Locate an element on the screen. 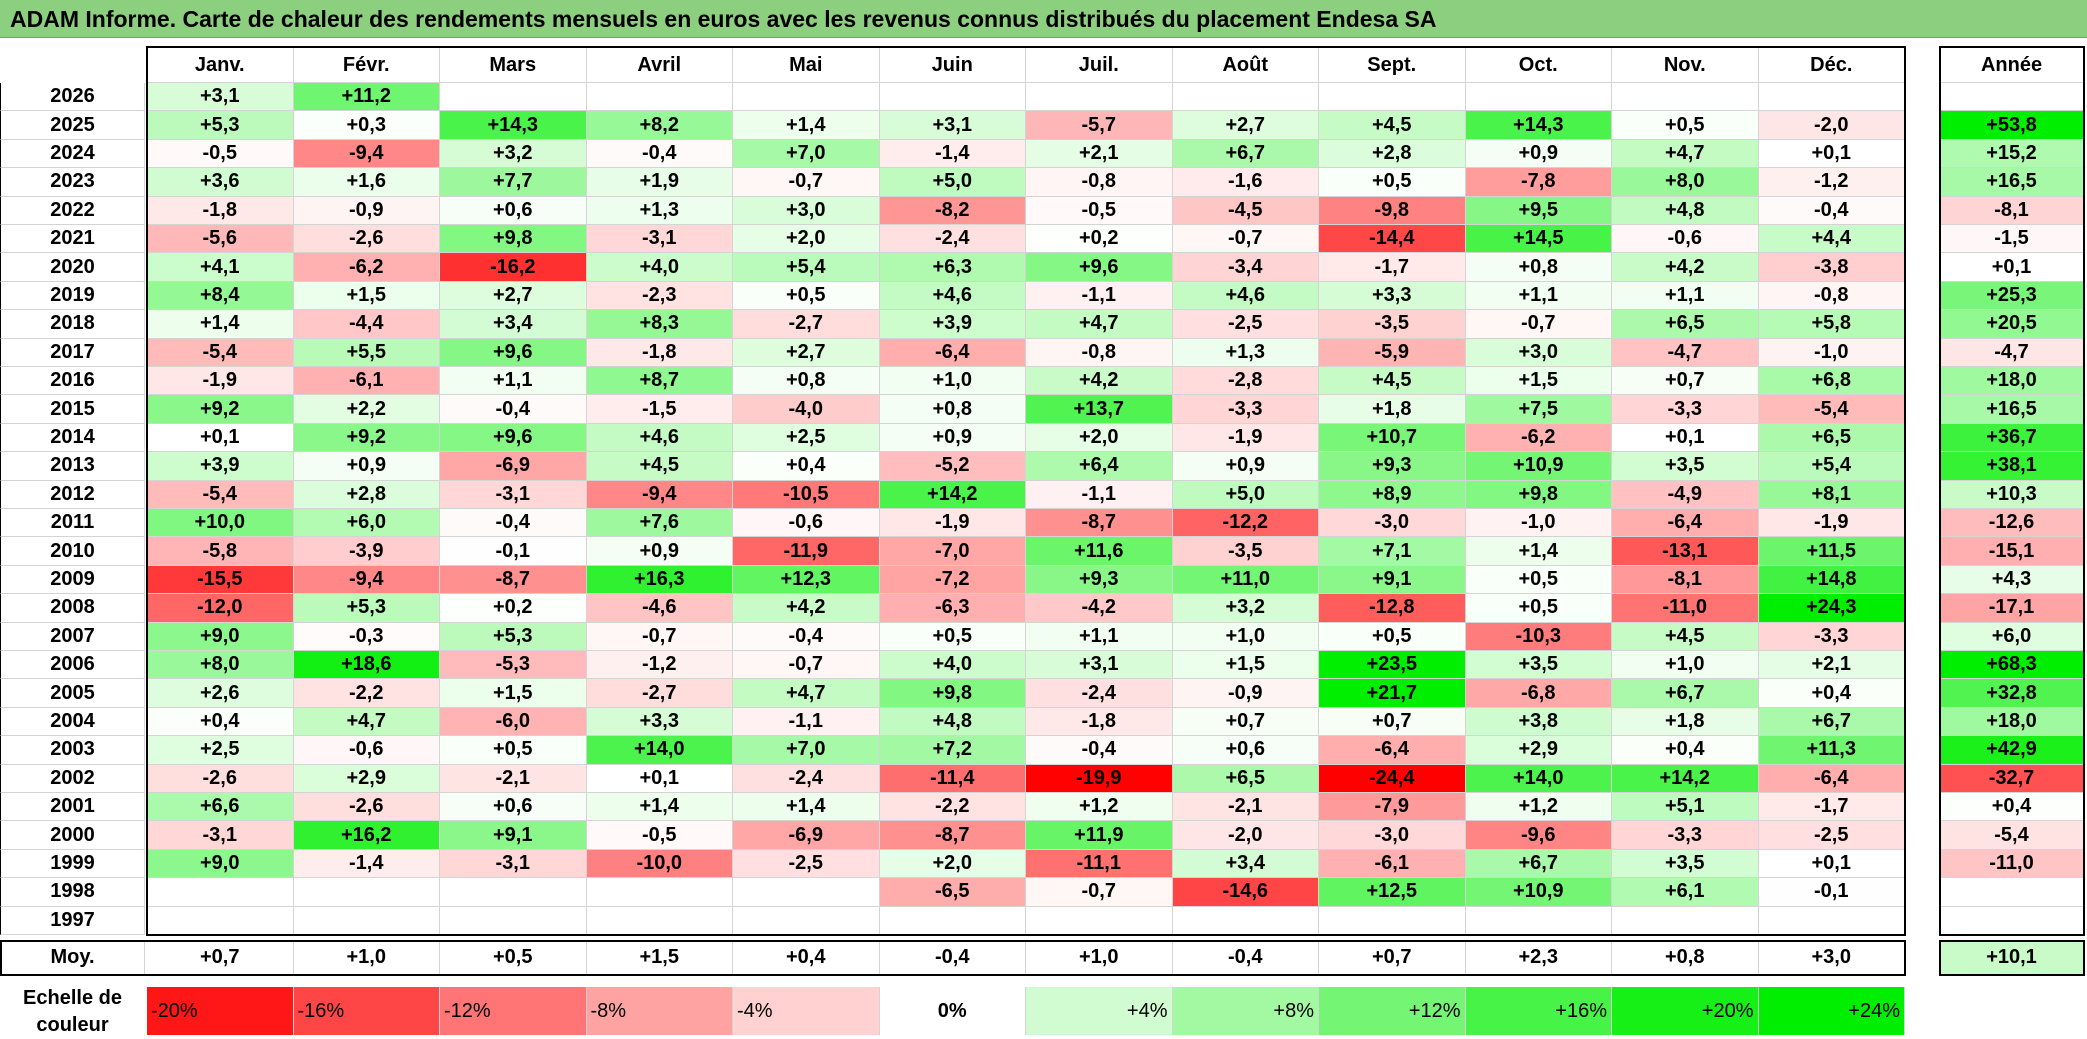 This screenshot has width=2087, height=1039. heatmap-cell: +3,4 is located at coordinates (1245, 864).